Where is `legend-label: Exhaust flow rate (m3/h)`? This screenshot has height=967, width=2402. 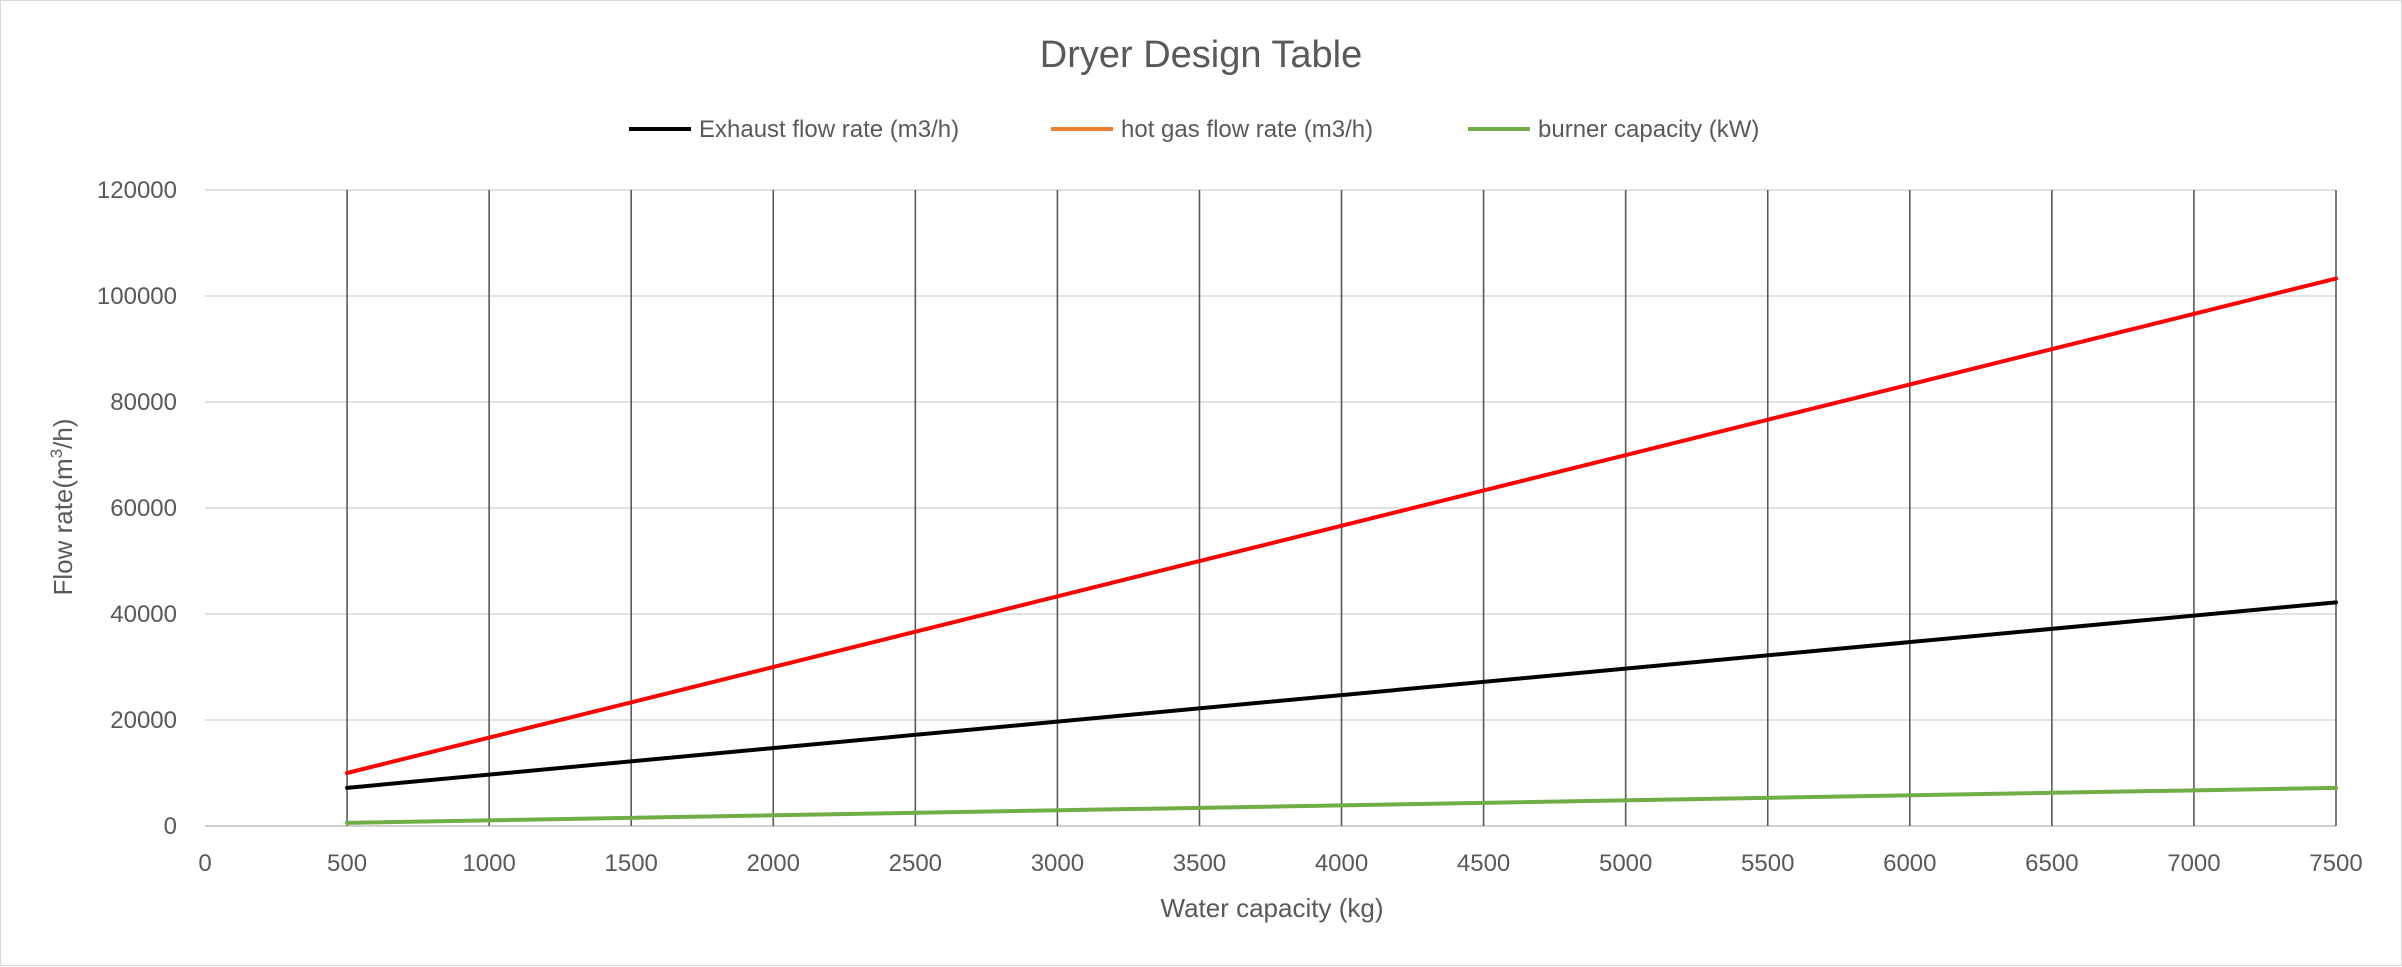
legend-label: Exhaust flow rate (m3/h) is located at coordinates (829, 129).